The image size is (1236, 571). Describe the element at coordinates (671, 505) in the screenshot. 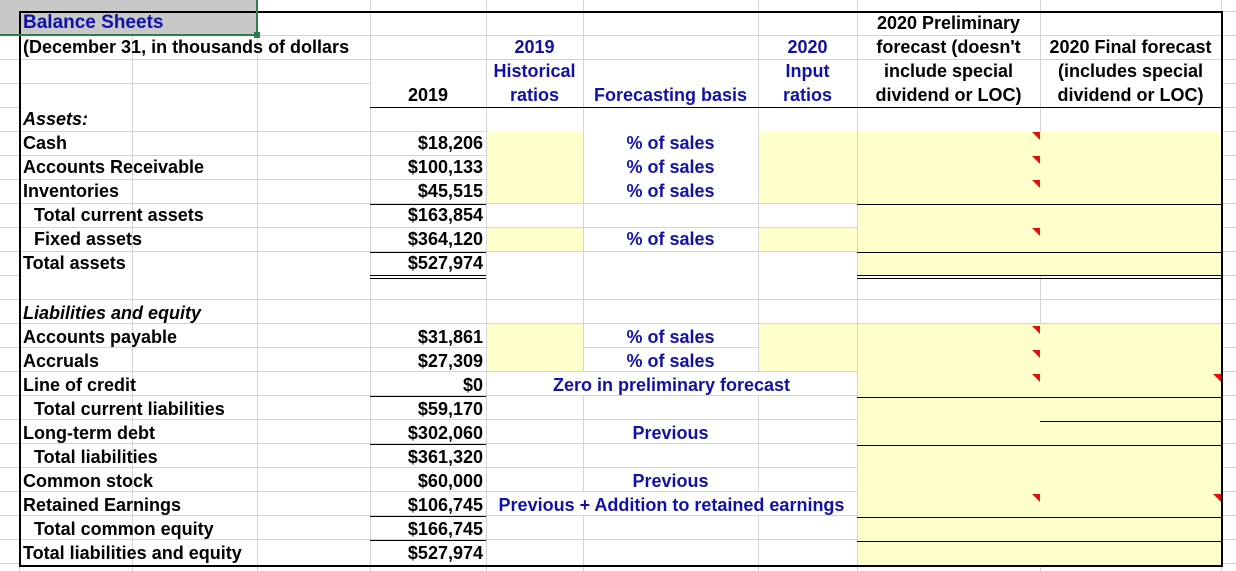

I see `row-basis: Previous + Addition to retained earnings` at that location.